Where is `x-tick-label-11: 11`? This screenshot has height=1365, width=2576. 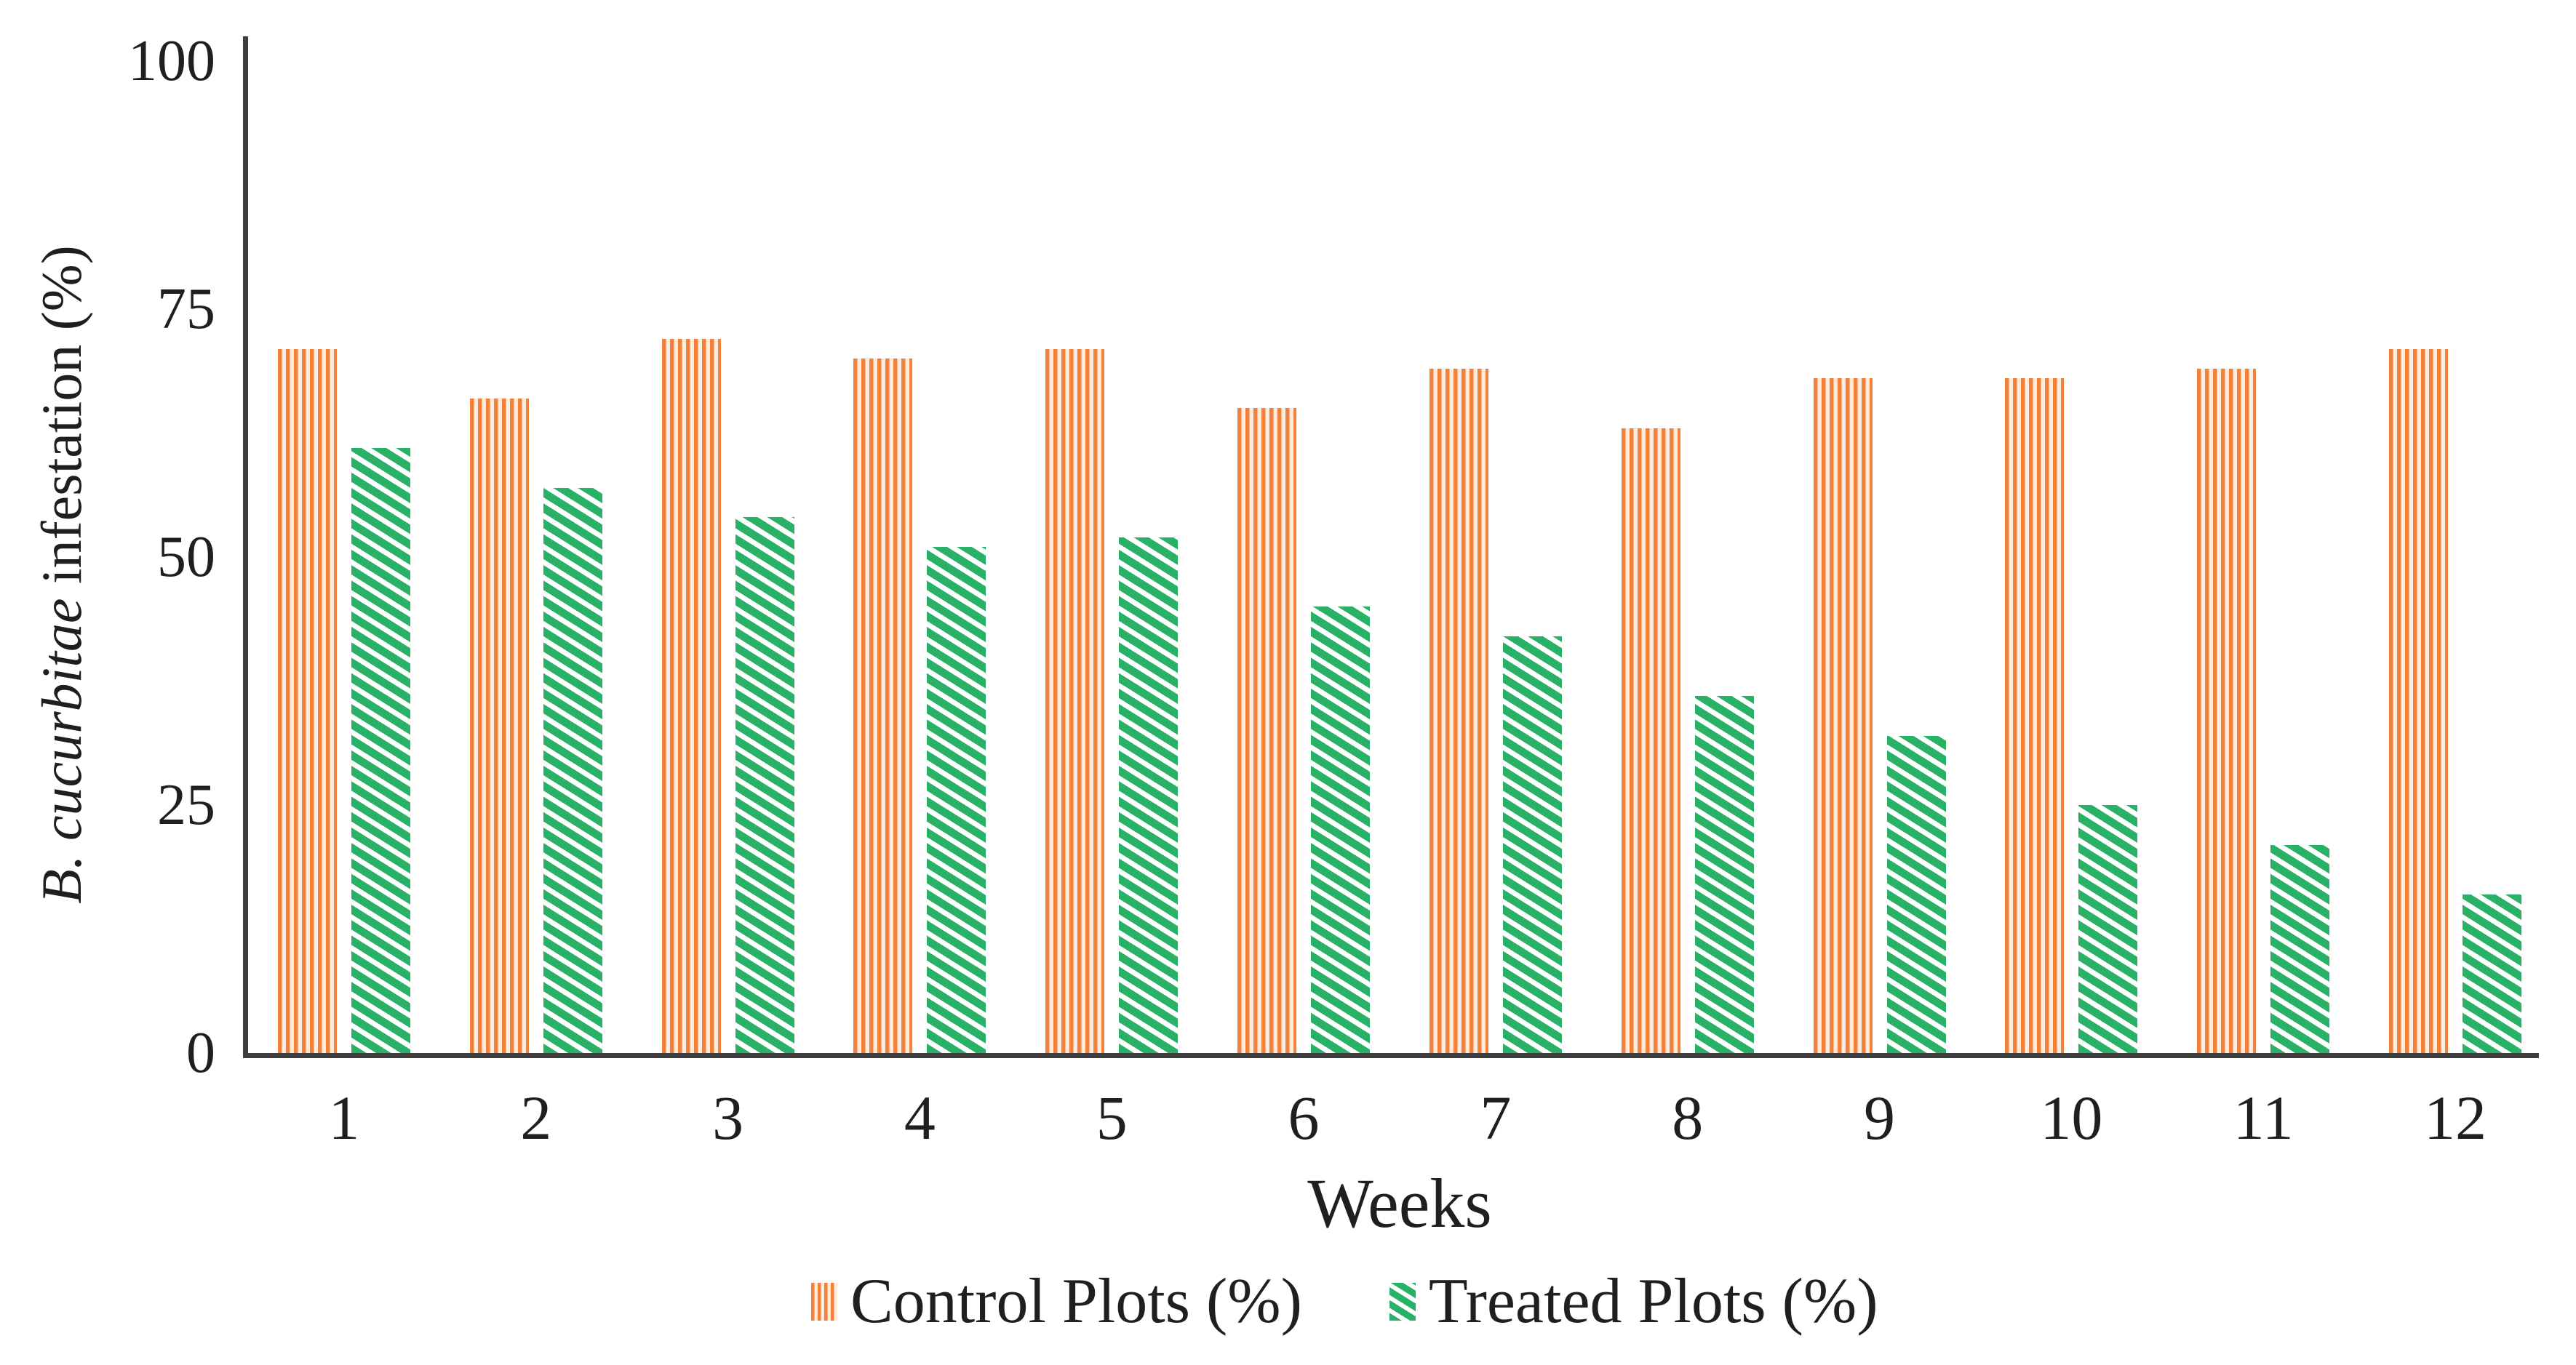 x-tick-label-11: 11 is located at coordinates (2263, 1118).